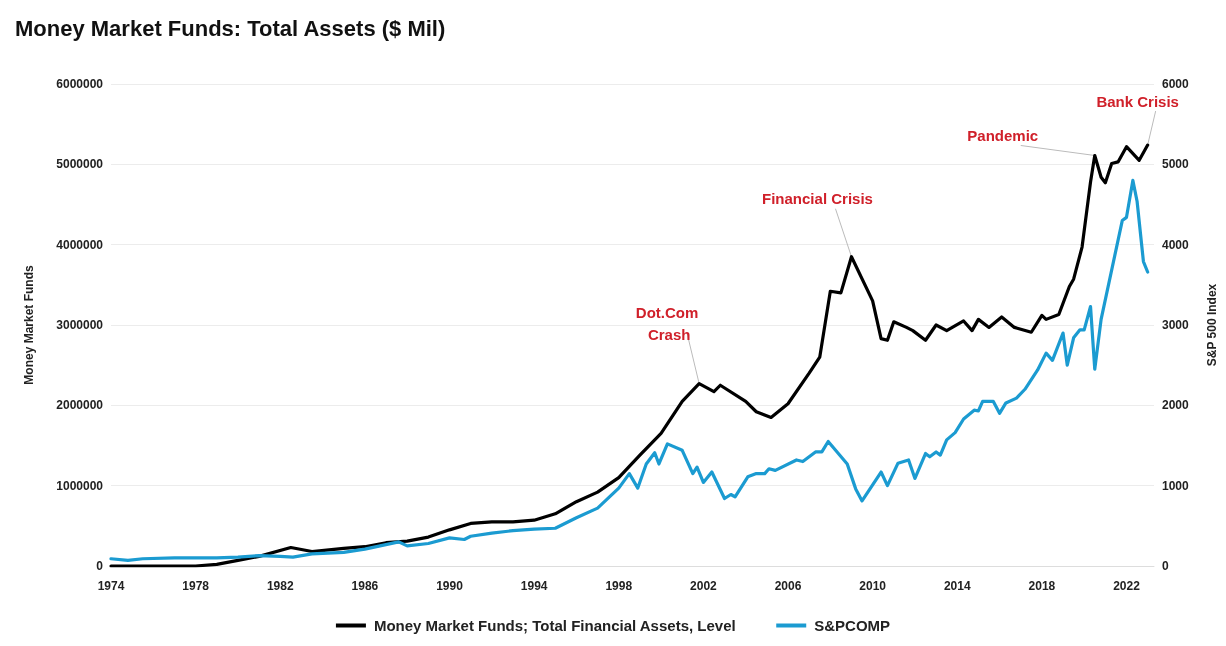  Describe the element at coordinates (957, 586) in the screenshot. I see `x-tick-label: 2014` at that location.